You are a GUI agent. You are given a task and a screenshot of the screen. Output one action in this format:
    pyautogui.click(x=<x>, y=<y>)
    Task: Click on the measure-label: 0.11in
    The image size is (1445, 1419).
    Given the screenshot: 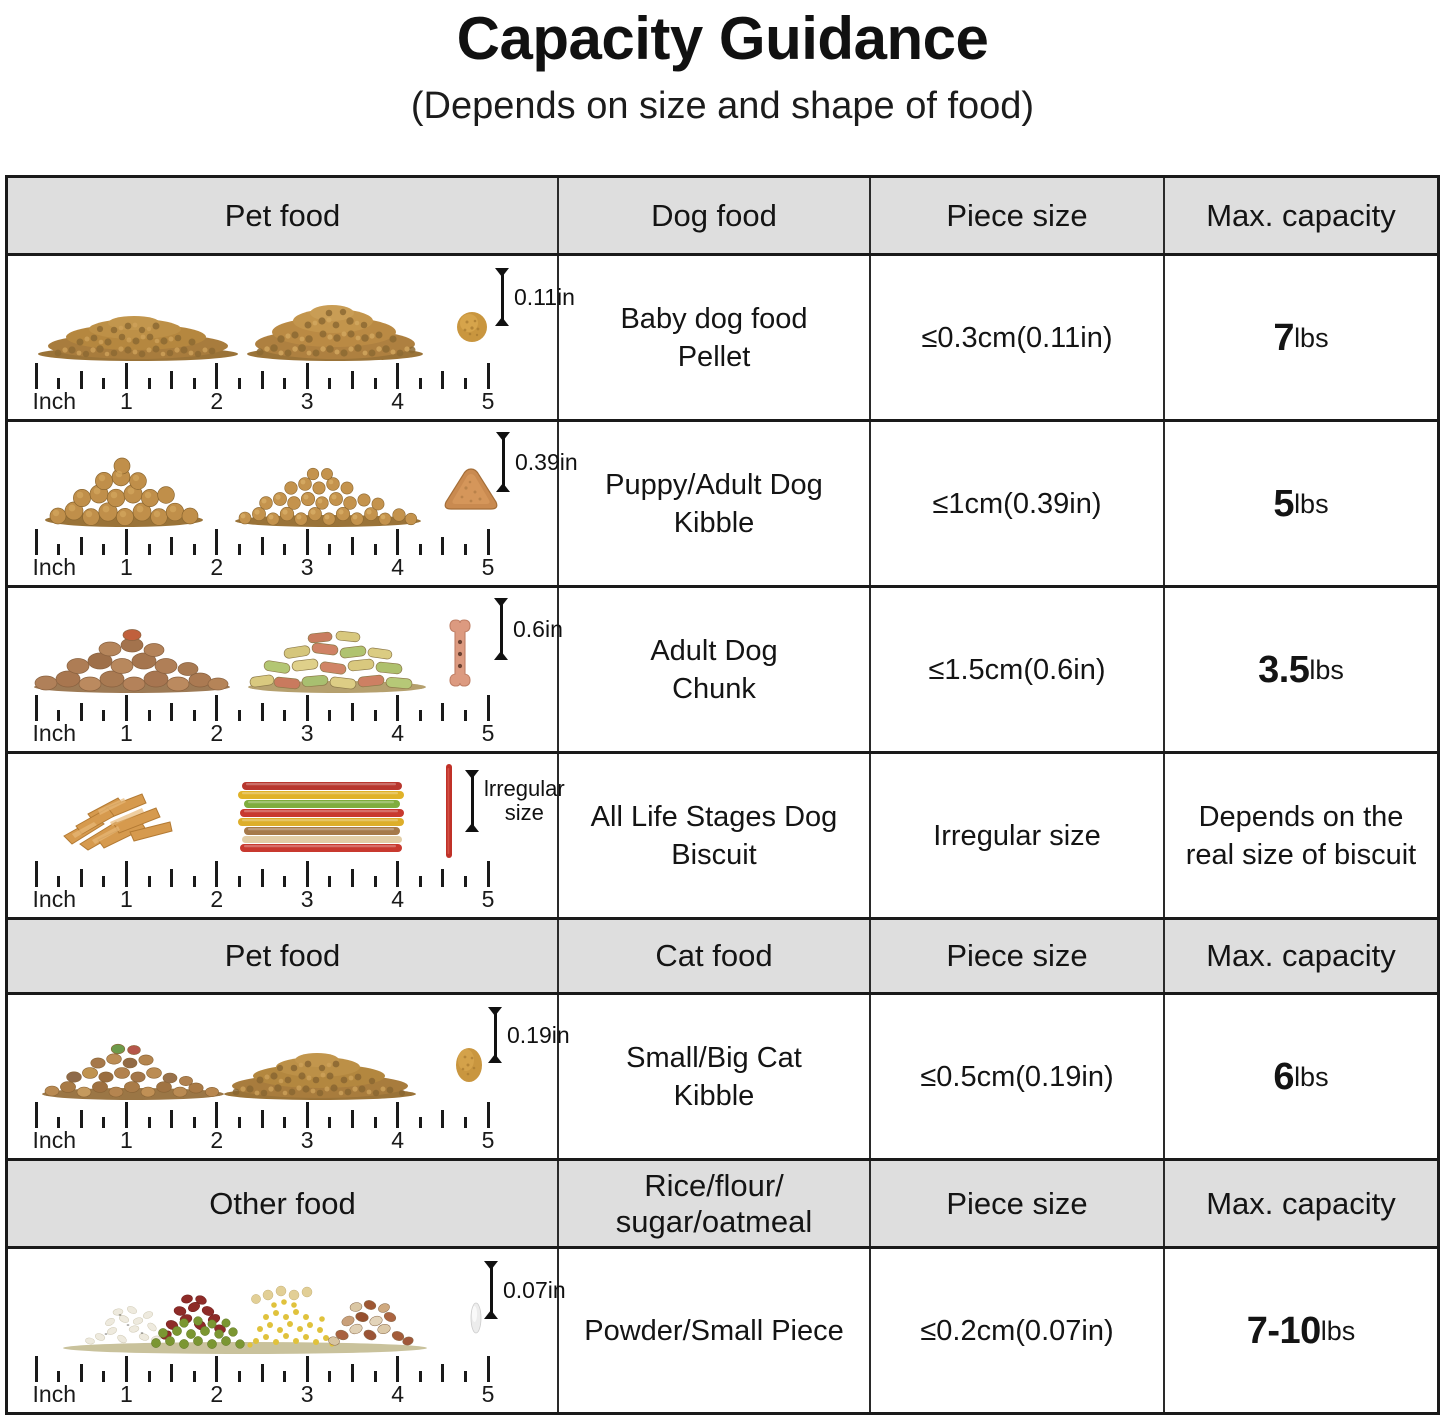 What is the action you would take?
    pyautogui.click(x=544, y=297)
    